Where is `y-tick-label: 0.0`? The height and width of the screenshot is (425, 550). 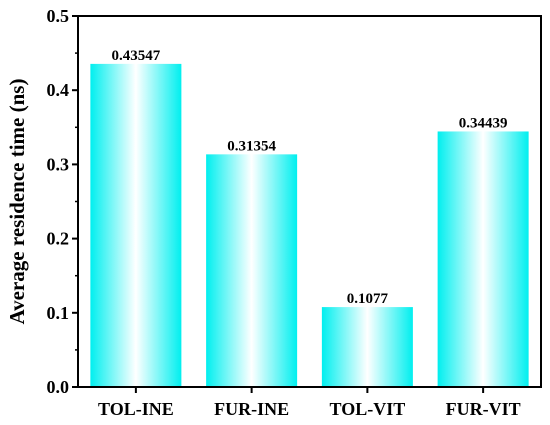 y-tick-label: 0.0 is located at coordinates (58, 387).